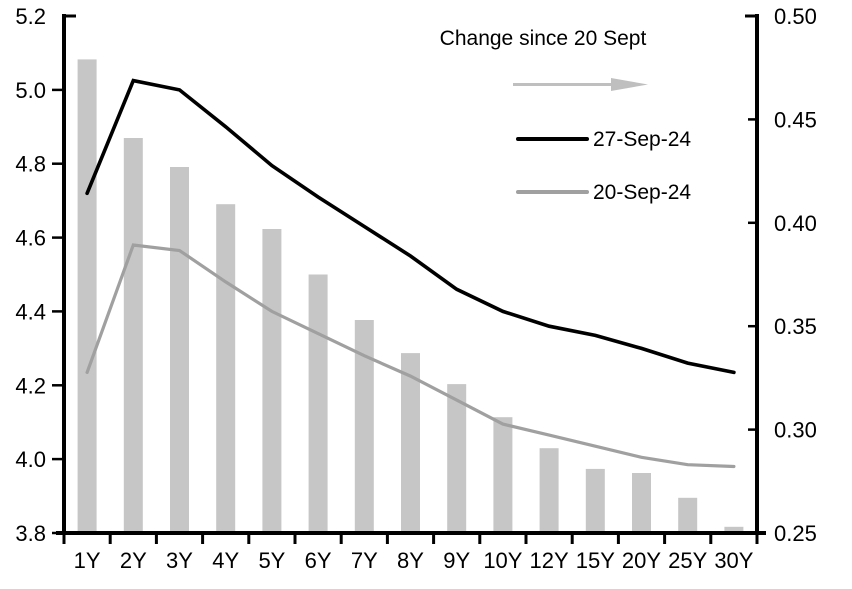 The width and height of the screenshot is (852, 589). I want to click on left-tick-label: 5.0, so click(30, 90).